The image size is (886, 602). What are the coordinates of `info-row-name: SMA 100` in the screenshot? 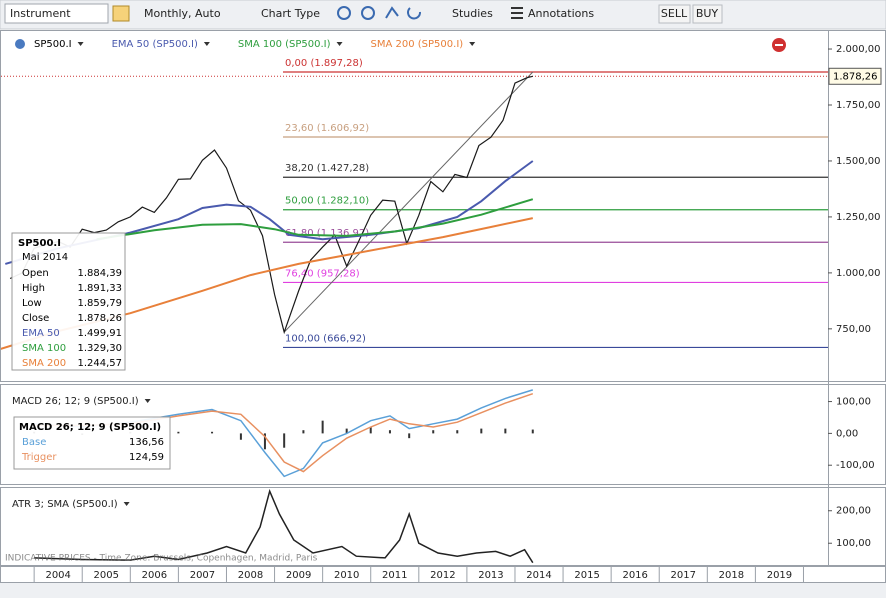 It's located at (44, 348).